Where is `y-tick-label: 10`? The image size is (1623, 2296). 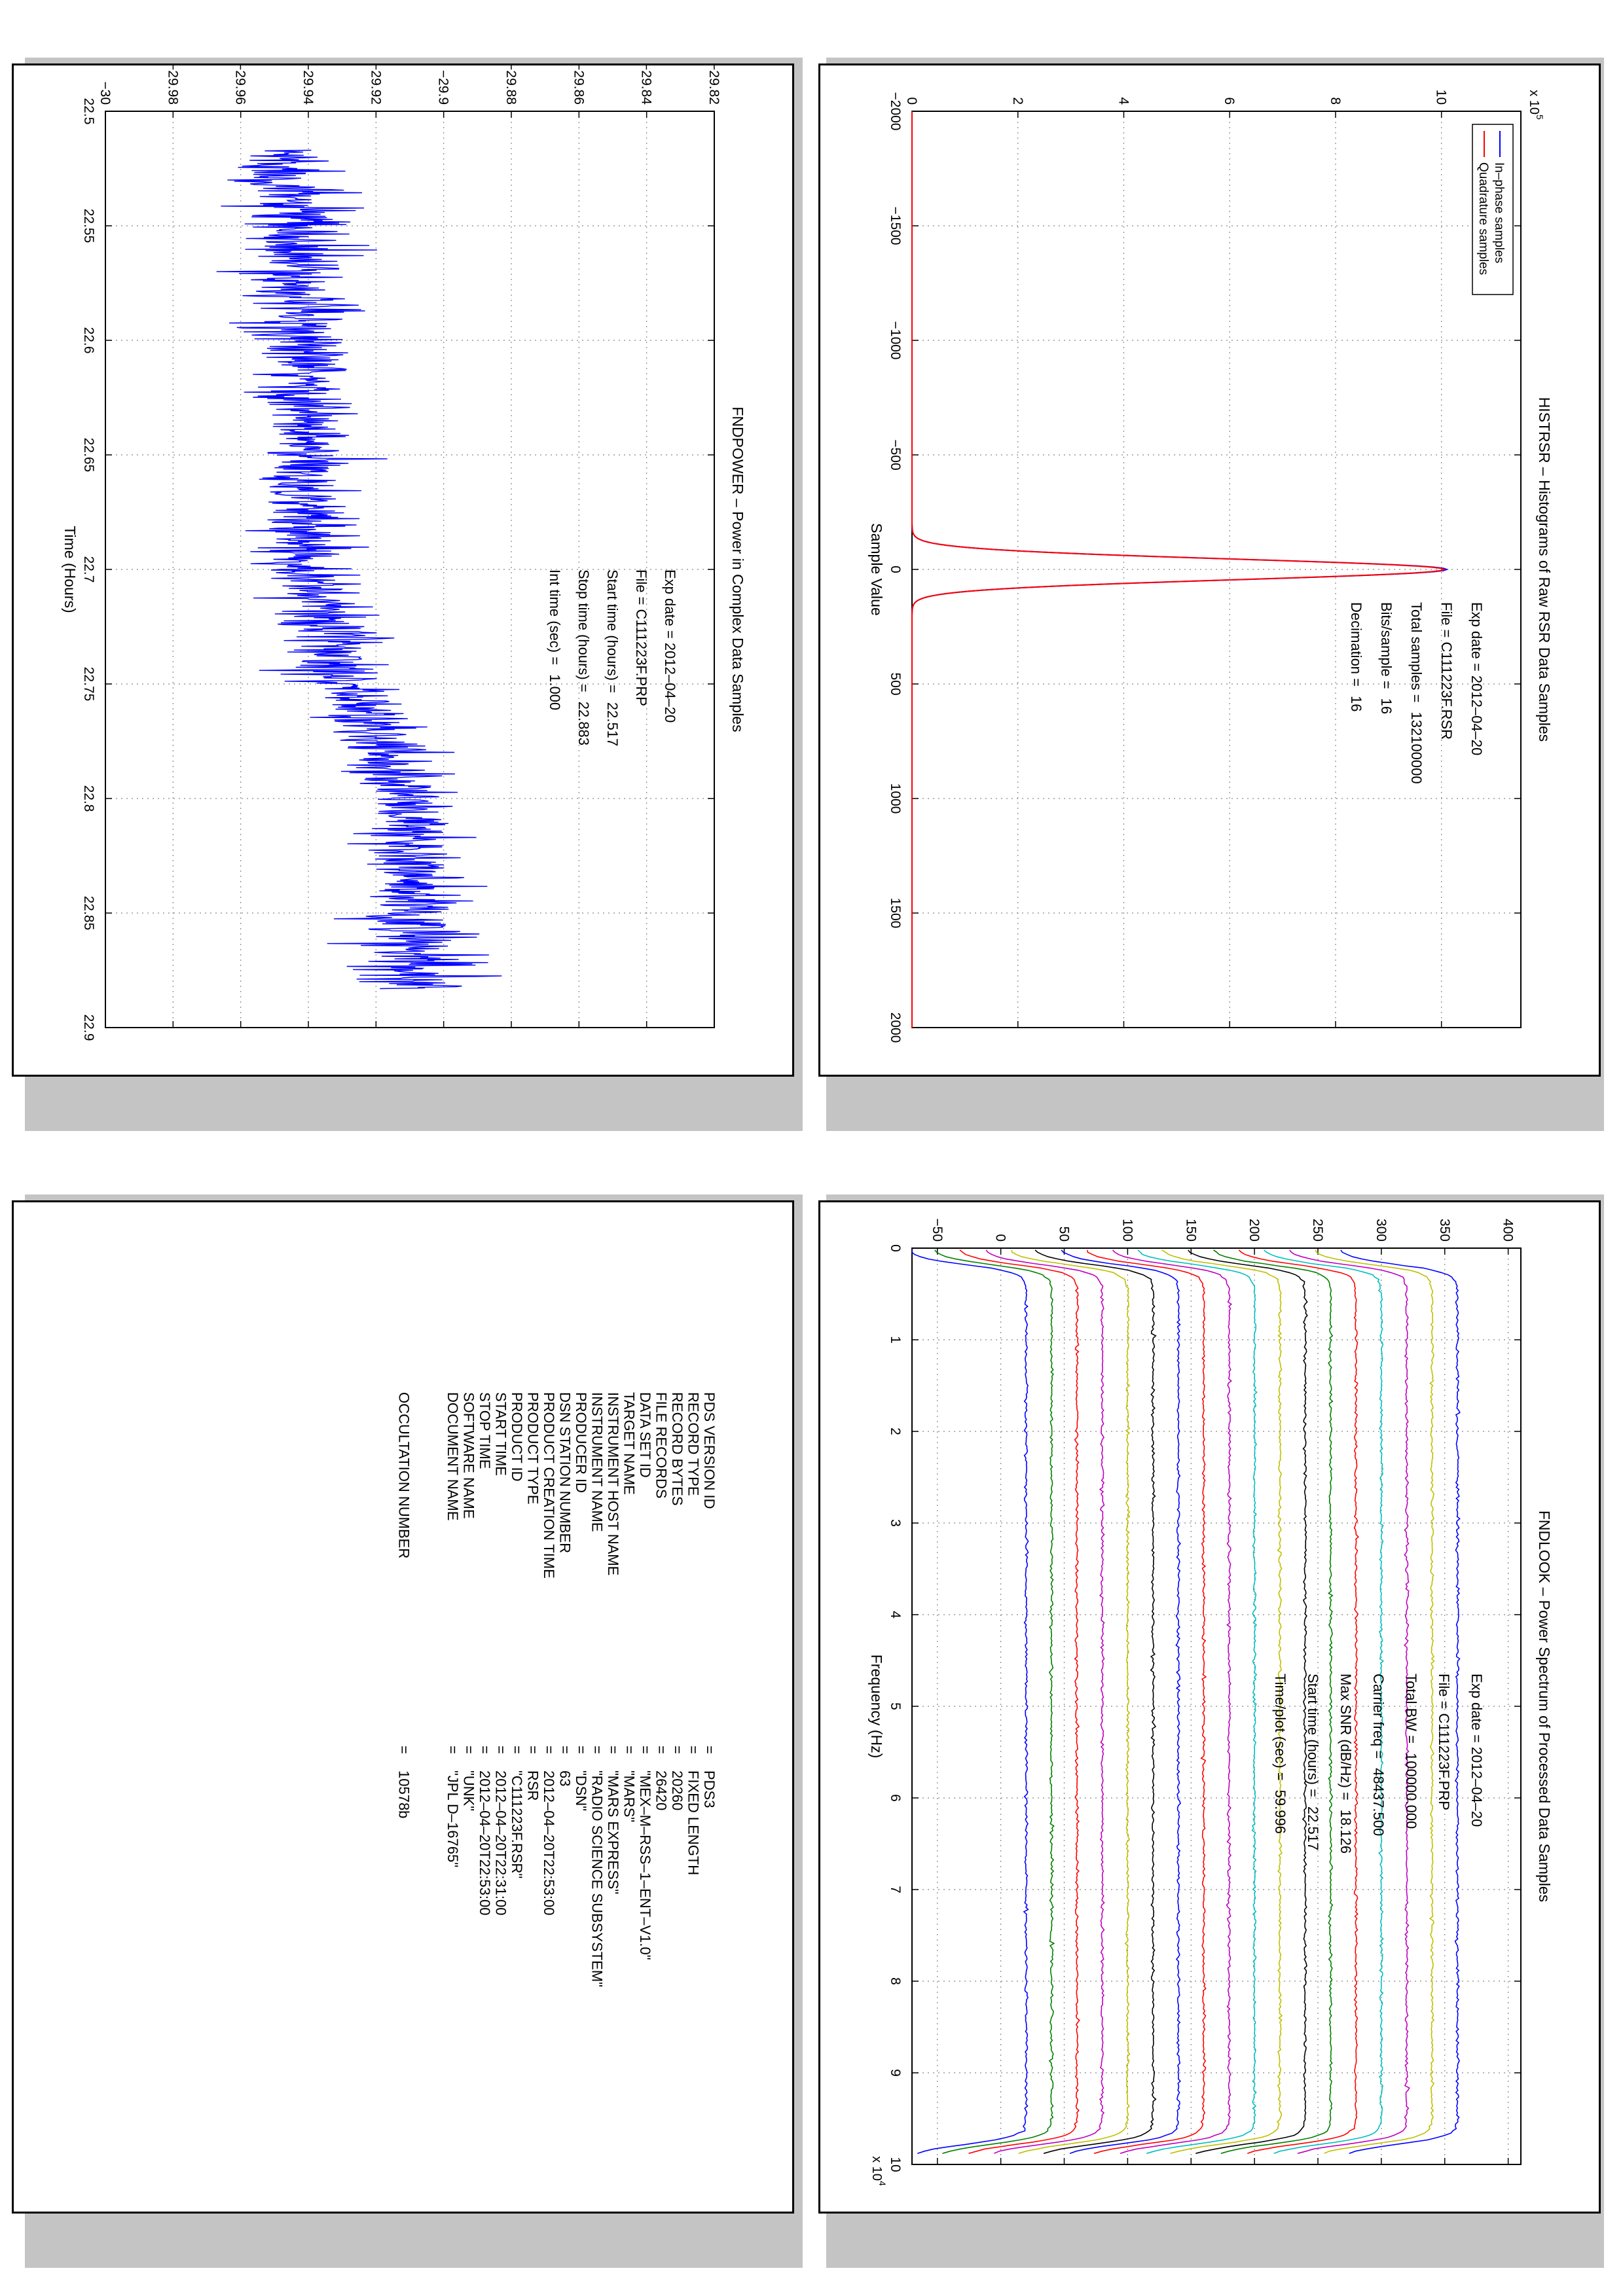 y-tick-label: 10 is located at coordinates (1441, 97).